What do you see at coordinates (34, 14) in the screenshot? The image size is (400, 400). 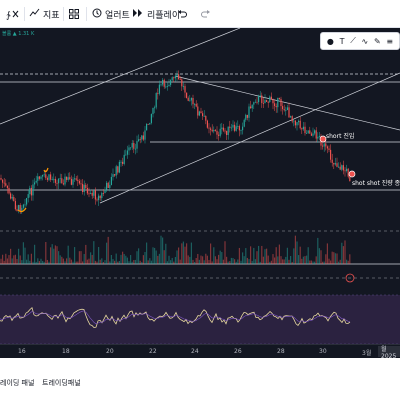 I see `indicators-icon` at bounding box center [34, 14].